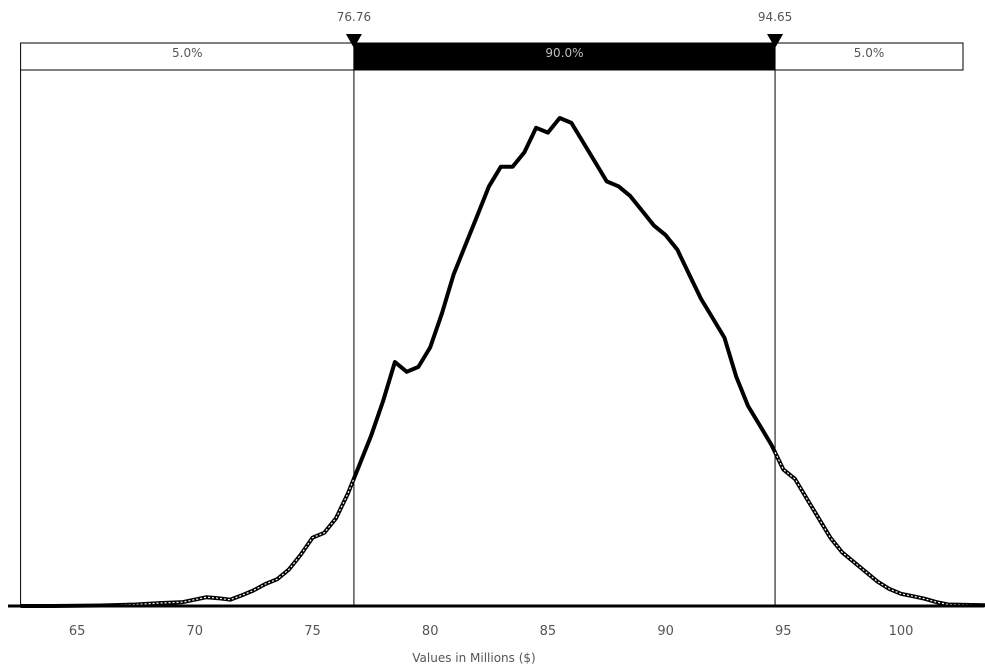 The image size is (985, 668). I want to click on percentile-band: 5.0% 90.0% 5.0%, so click(492, 56).